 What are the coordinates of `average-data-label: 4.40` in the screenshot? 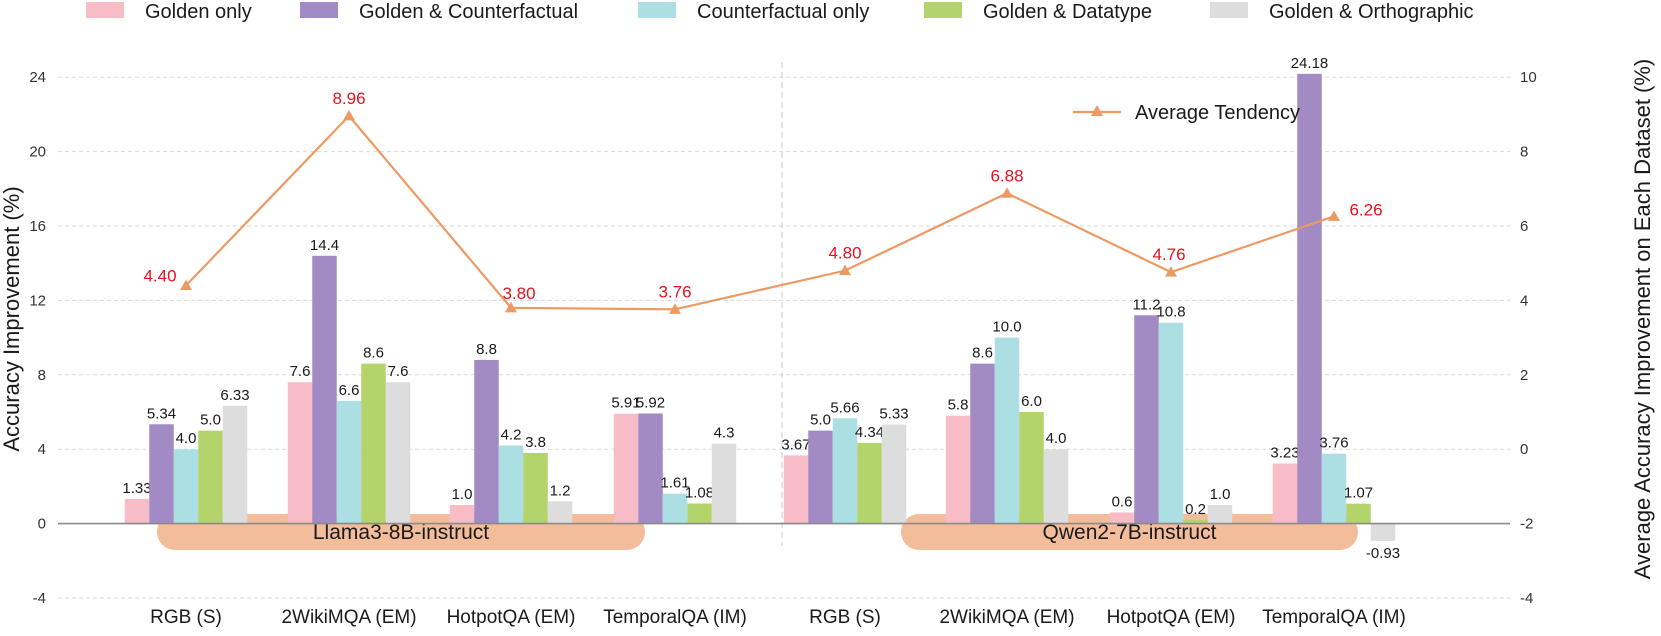 It's located at (159, 276).